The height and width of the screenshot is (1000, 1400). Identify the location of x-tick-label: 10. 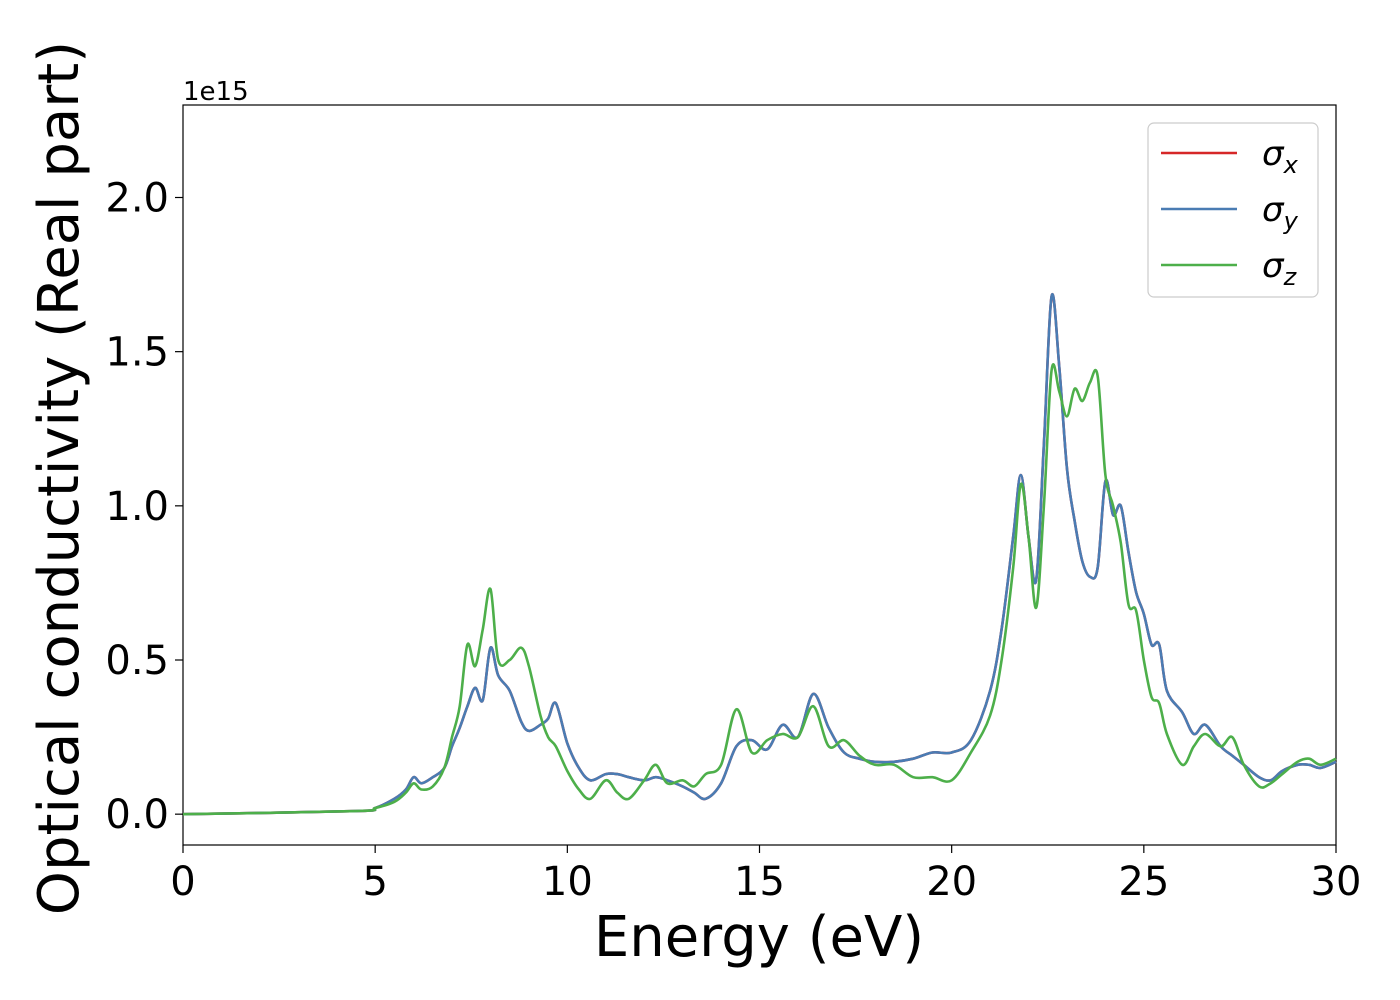
(567, 882).